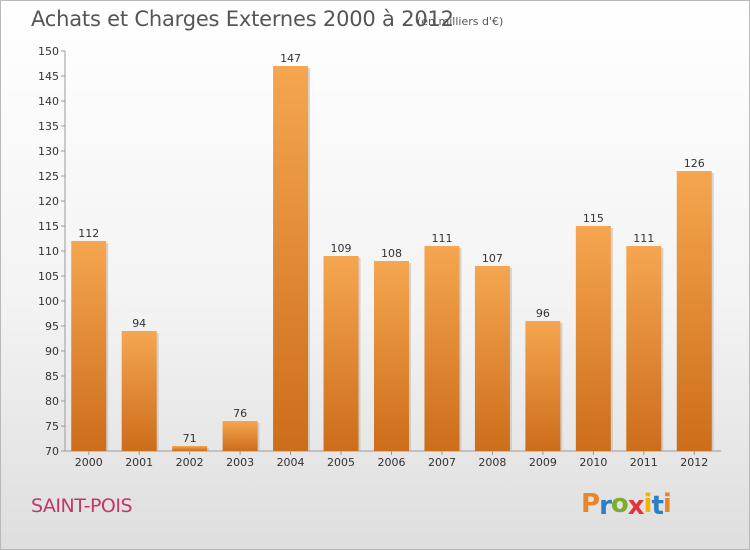  Describe the element at coordinates (543, 313) in the screenshot. I see `data-label: 96` at that location.